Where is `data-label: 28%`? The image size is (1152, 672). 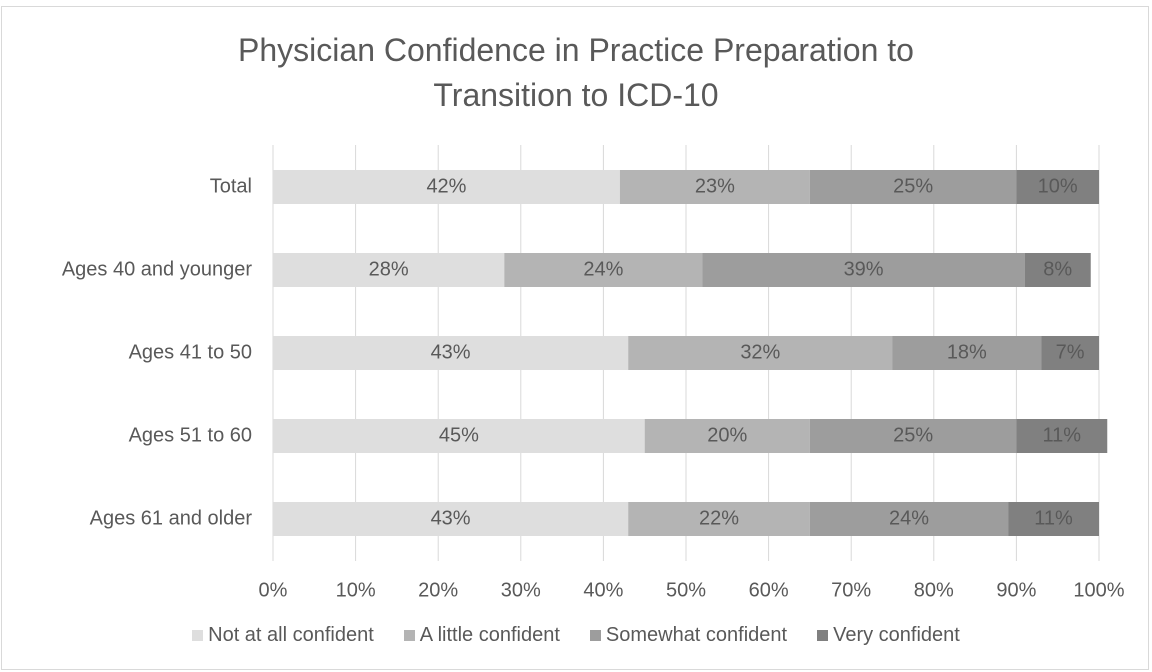
data-label: 28% is located at coordinates (389, 269).